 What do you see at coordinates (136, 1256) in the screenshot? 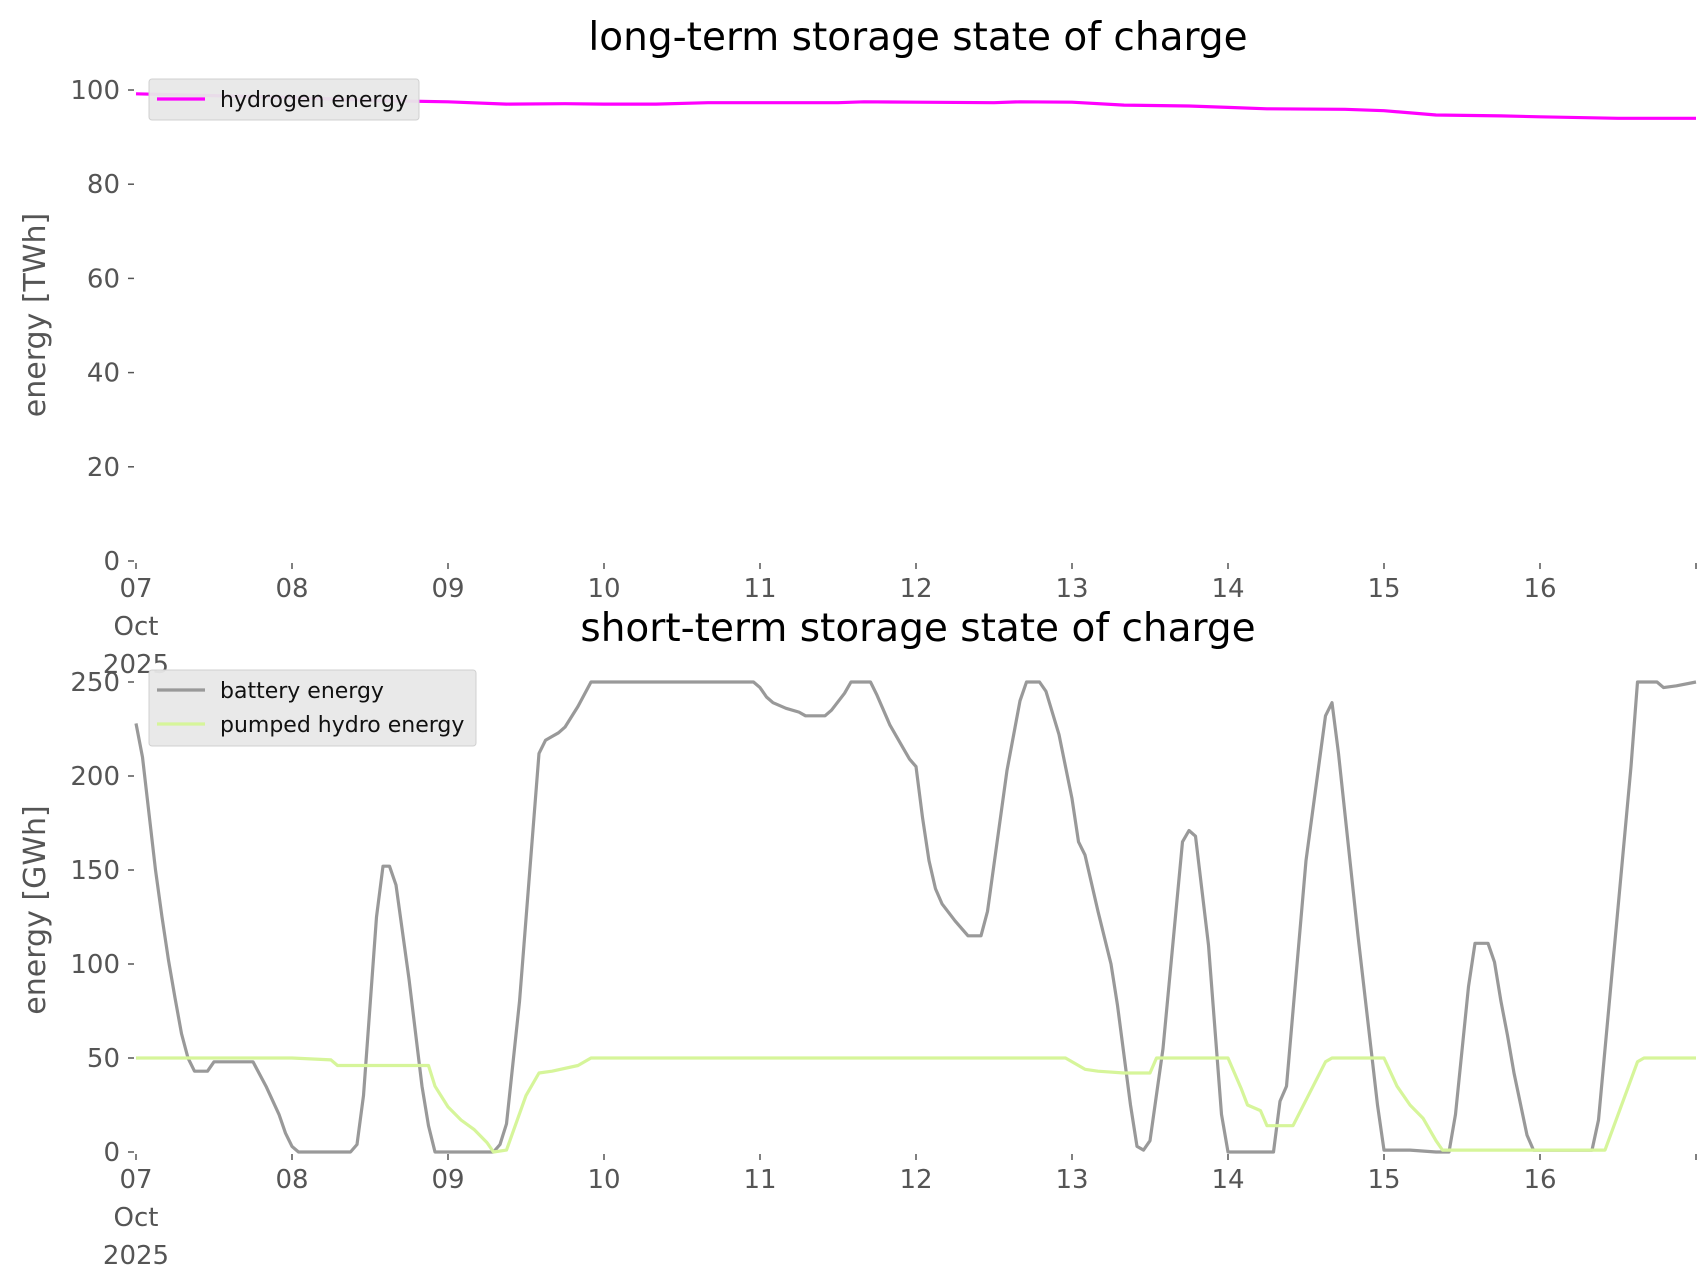
I see `x-tick-label: 2025` at bounding box center [136, 1256].